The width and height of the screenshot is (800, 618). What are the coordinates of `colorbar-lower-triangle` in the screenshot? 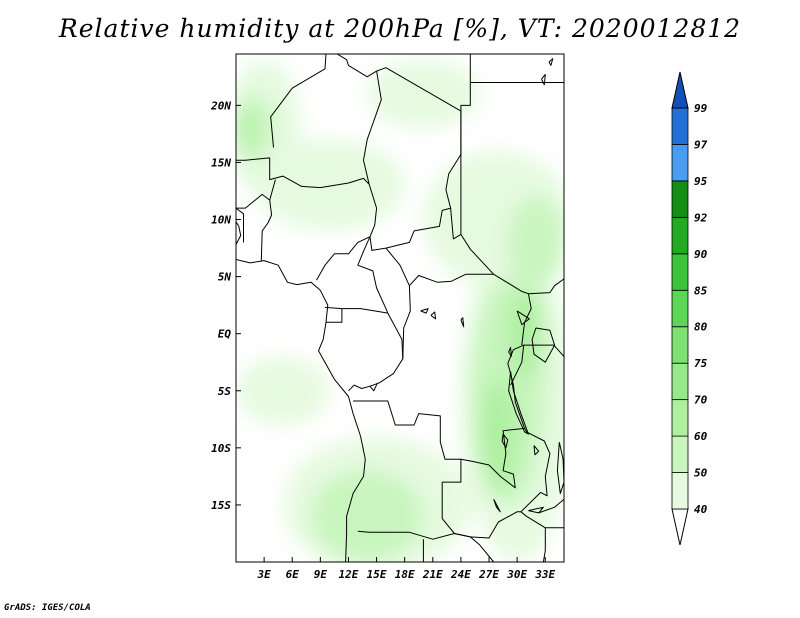 It's located at (680, 527).